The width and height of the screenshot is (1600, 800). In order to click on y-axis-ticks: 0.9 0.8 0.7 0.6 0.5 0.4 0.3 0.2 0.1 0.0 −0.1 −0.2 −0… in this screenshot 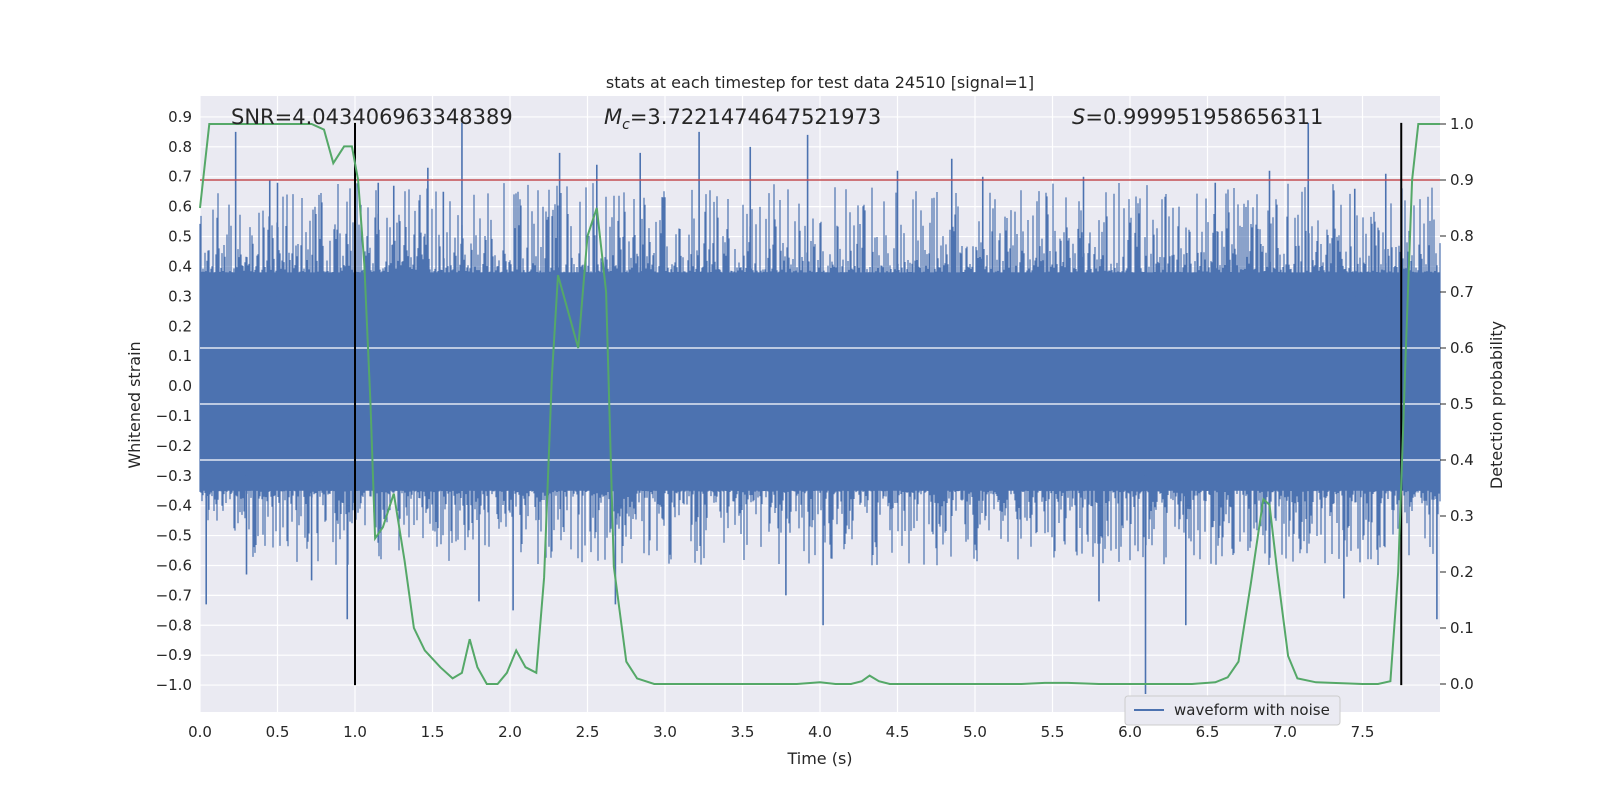, I will do `click(174, 401)`.